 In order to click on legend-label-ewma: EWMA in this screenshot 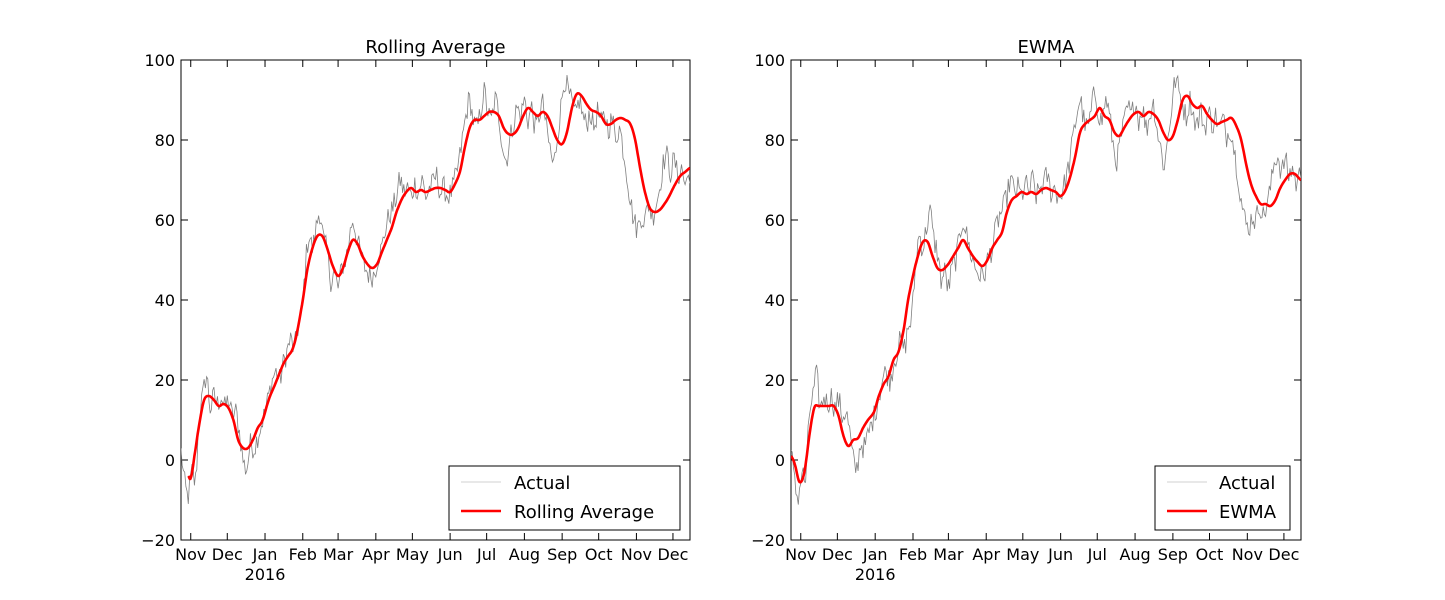, I will do `click(1248, 512)`.